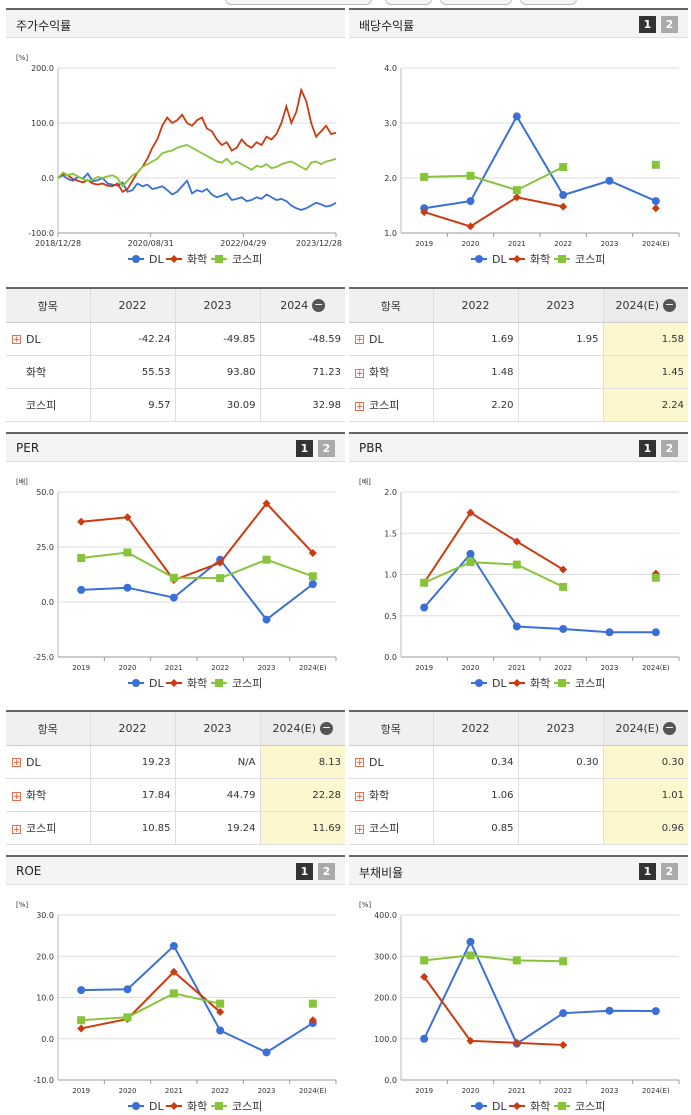 The height and width of the screenshot is (1115, 691). Describe the element at coordinates (424, 244) in the screenshot. I see `x-tick-label: 2019` at that location.